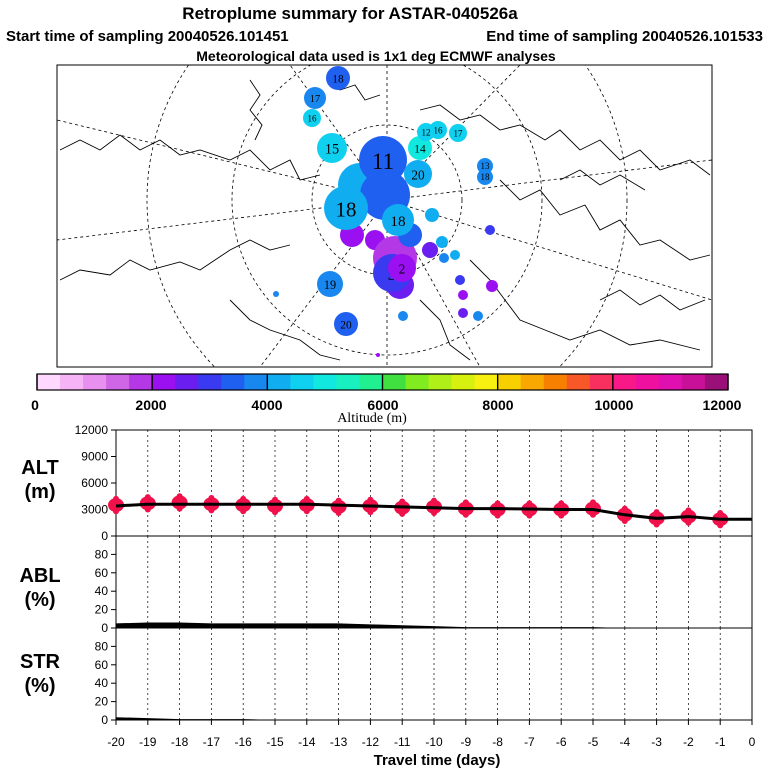  I want to click on colorbar-tick-8000: 8000, so click(497, 405).